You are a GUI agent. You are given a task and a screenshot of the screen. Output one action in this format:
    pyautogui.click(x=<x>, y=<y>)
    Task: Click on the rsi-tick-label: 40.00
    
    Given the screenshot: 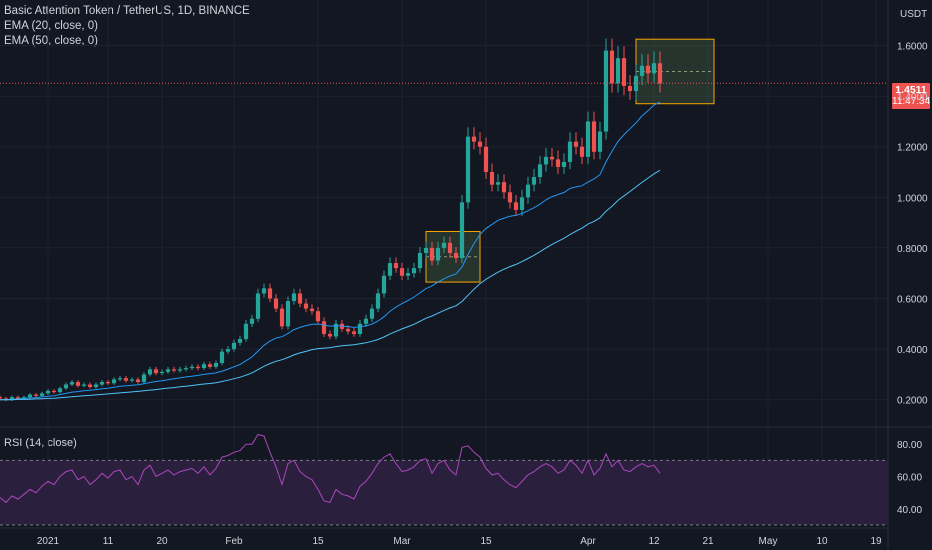 What is the action you would take?
    pyautogui.click(x=909, y=510)
    